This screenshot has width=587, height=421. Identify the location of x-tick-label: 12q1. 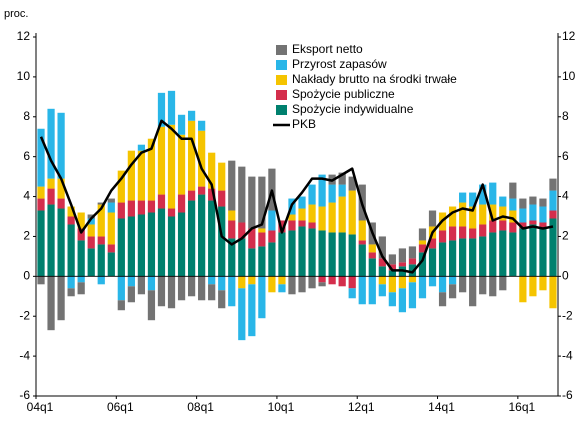
(361, 407).